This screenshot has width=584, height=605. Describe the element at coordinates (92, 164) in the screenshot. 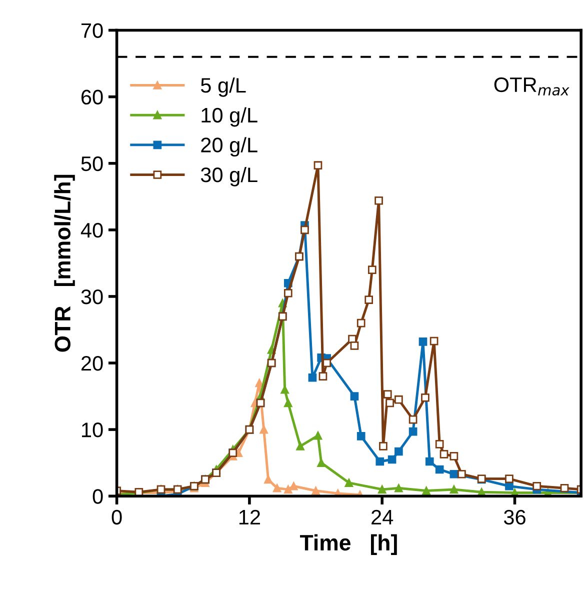

I see `y-tick-label: 50` at that location.